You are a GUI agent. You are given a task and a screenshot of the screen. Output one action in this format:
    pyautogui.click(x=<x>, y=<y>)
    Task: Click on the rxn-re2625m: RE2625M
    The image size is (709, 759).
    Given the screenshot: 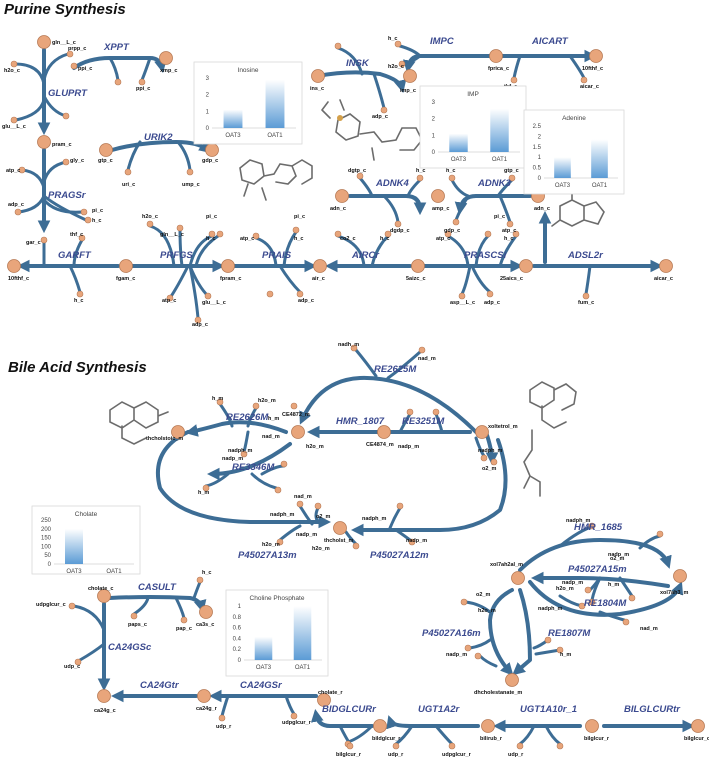 What is the action you would take?
    pyautogui.click(x=395, y=369)
    